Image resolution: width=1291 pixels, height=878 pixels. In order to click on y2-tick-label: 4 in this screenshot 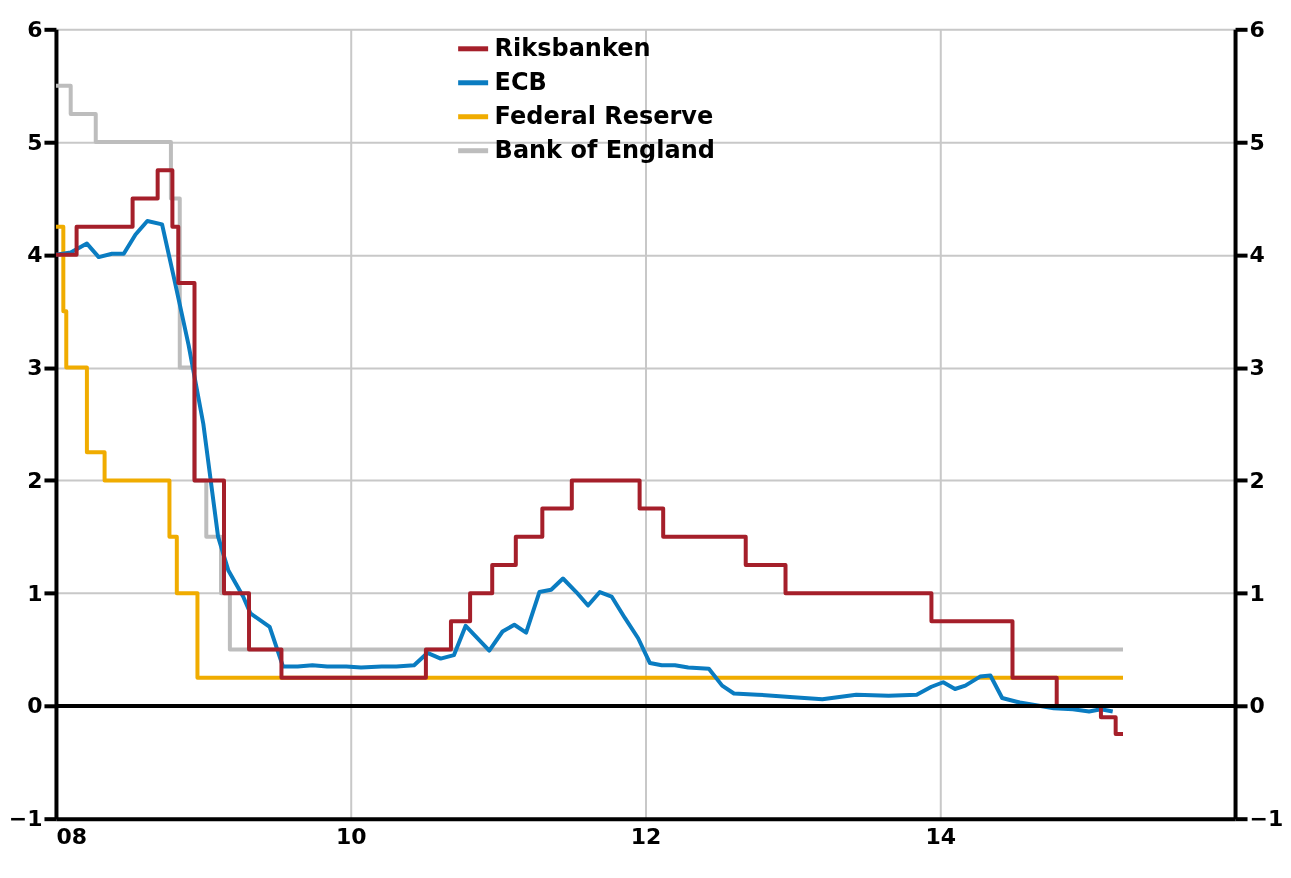, I will do `click(1257, 255)`.